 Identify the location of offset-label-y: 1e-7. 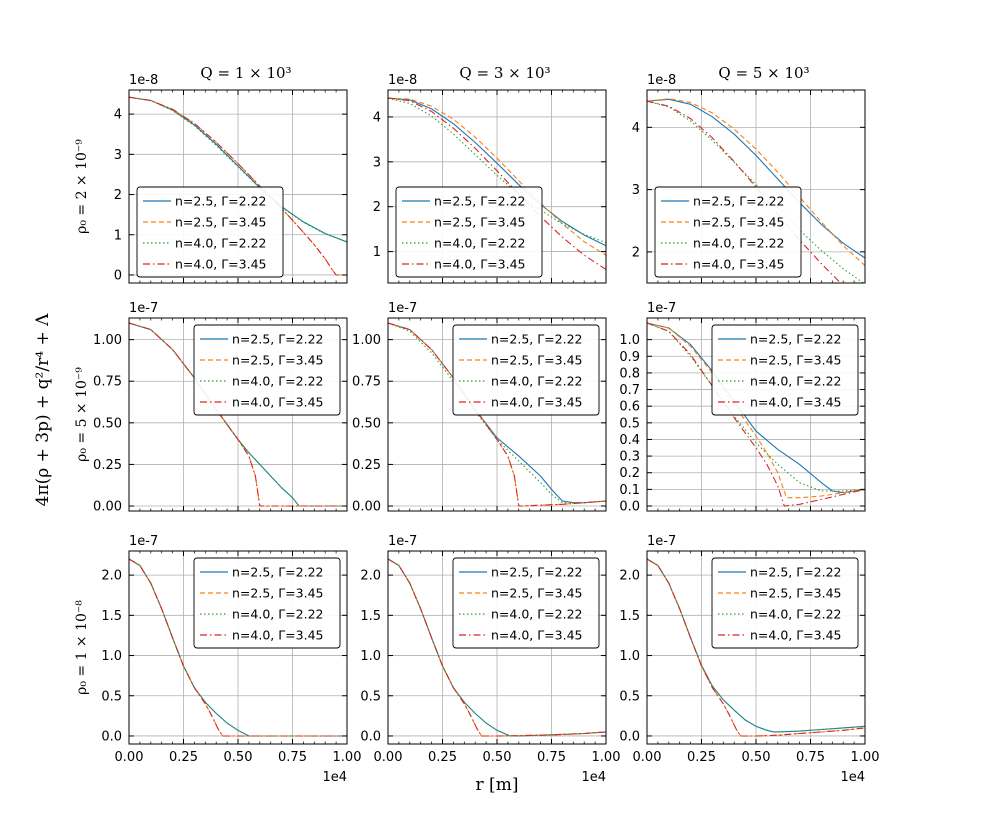
(143, 541).